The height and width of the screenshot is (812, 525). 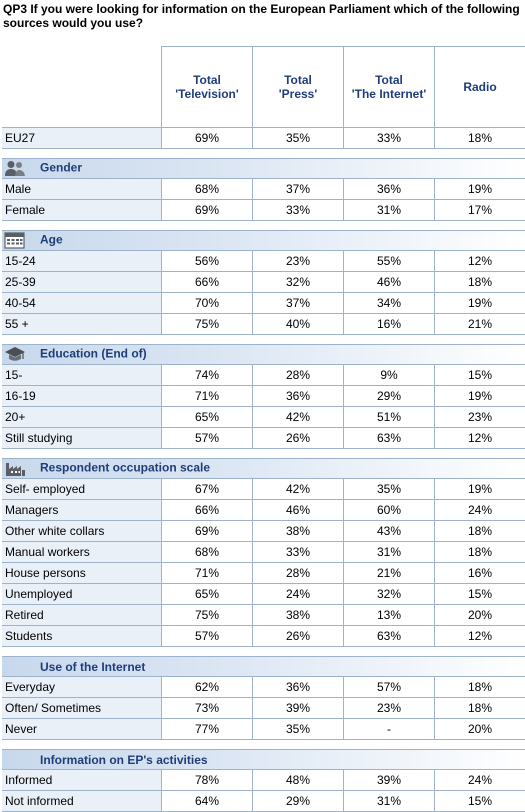 I want to click on cell-value: 28%, so click(x=298, y=573).